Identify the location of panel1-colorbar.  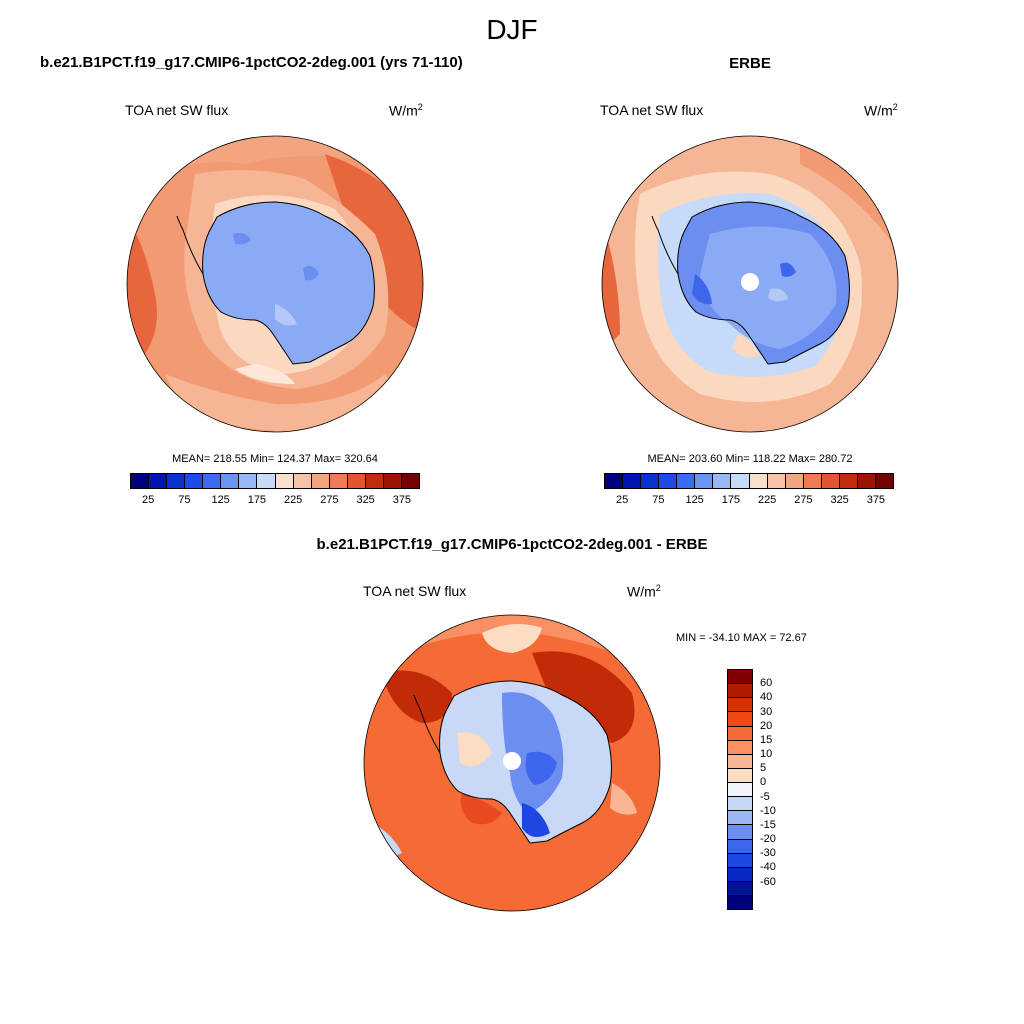
(275, 481).